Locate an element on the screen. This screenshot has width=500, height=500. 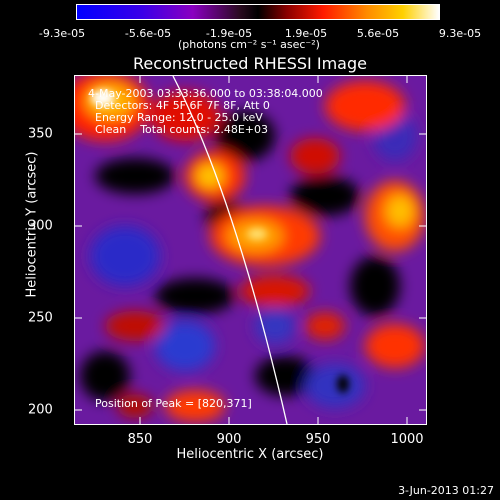
colorbar-tick: -1.9e-05 is located at coordinates (229, 33).